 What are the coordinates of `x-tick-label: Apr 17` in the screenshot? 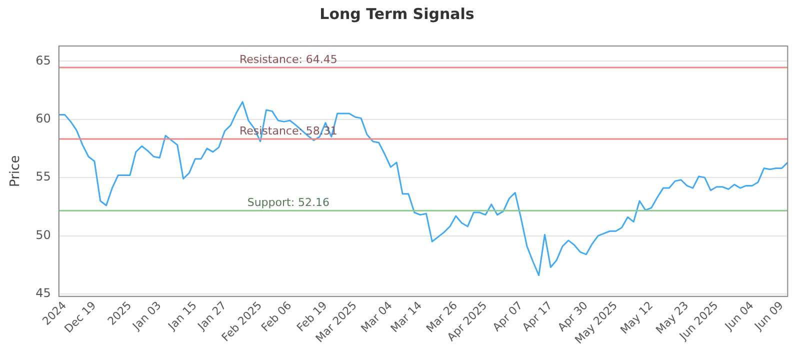 It's located at (537, 316).